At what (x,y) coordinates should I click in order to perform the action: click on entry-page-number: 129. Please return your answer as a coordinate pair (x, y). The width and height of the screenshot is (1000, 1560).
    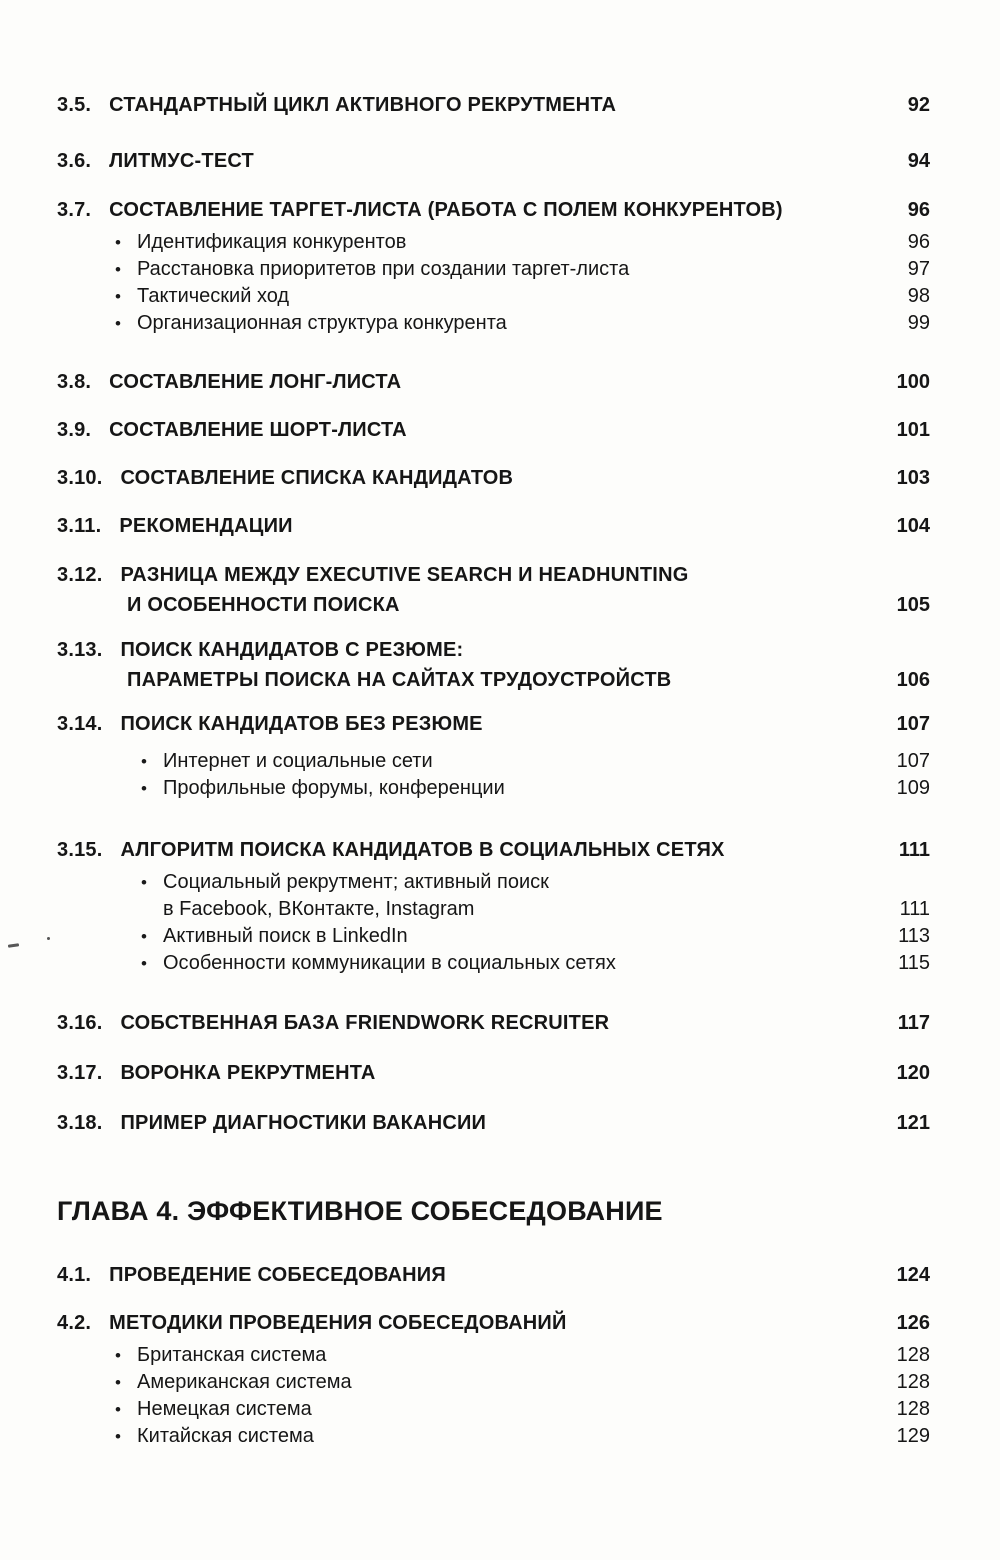
    Looking at the image, I should click on (913, 1436).